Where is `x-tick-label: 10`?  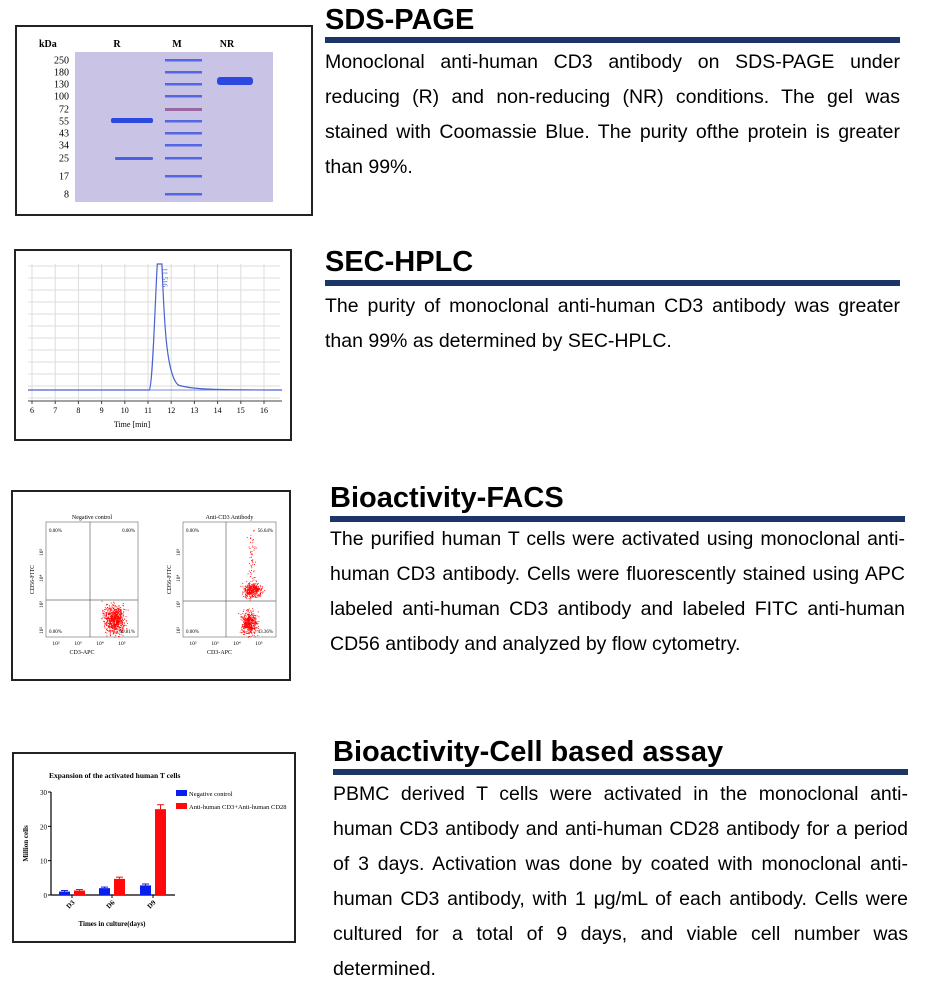
x-tick-label: 10 is located at coordinates (125, 410).